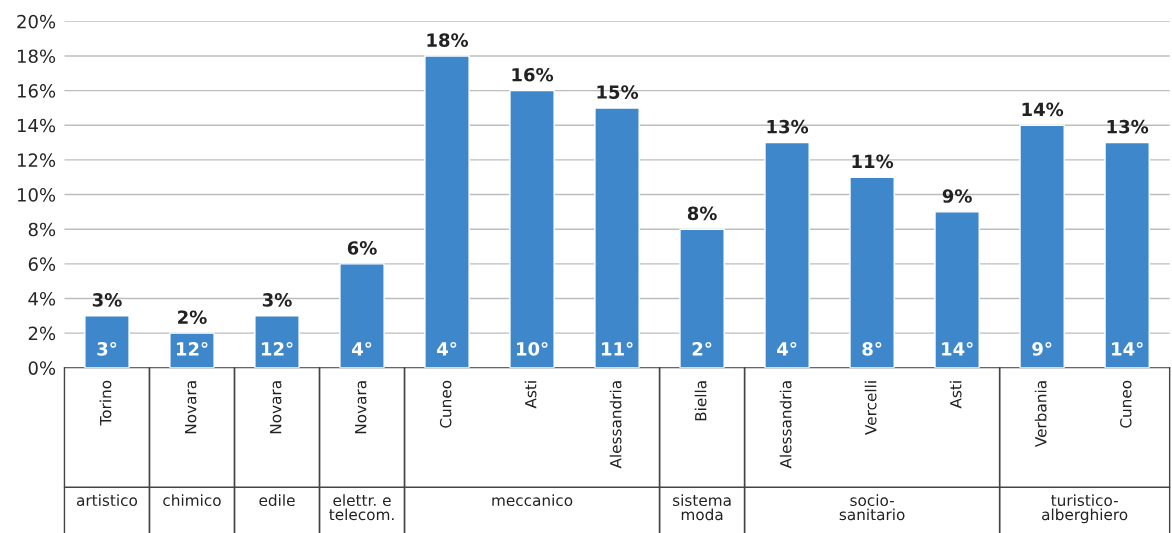 Image resolution: width=1172 pixels, height=533 pixels. What do you see at coordinates (872, 348) in the screenshot?
I see `annotation: 8°` at bounding box center [872, 348].